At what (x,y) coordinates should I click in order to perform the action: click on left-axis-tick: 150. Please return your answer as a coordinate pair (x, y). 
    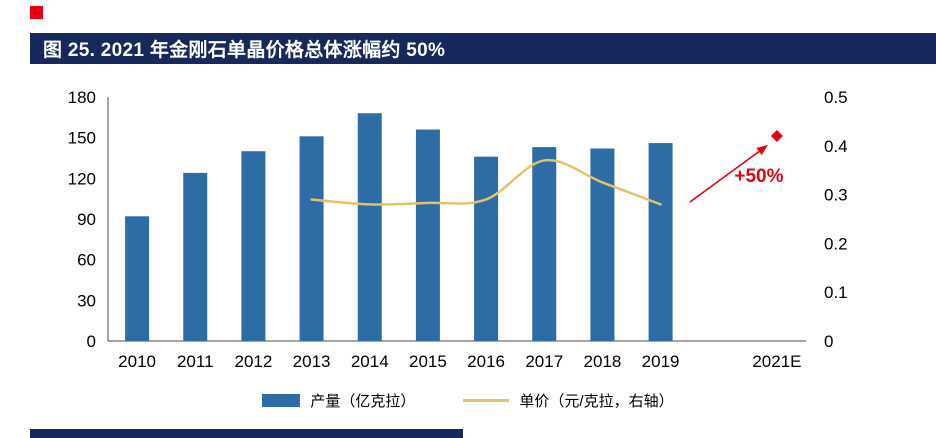
    Looking at the image, I should click on (82, 138).